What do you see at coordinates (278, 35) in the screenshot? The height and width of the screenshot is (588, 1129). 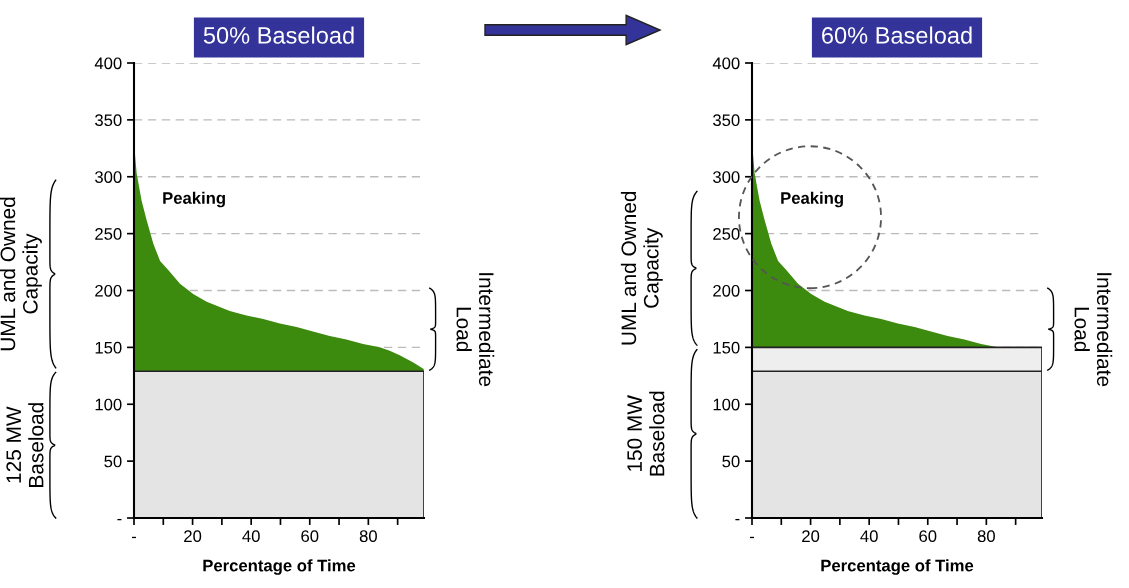 I see `chart-title: 50% Baseload` at bounding box center [278, 35].